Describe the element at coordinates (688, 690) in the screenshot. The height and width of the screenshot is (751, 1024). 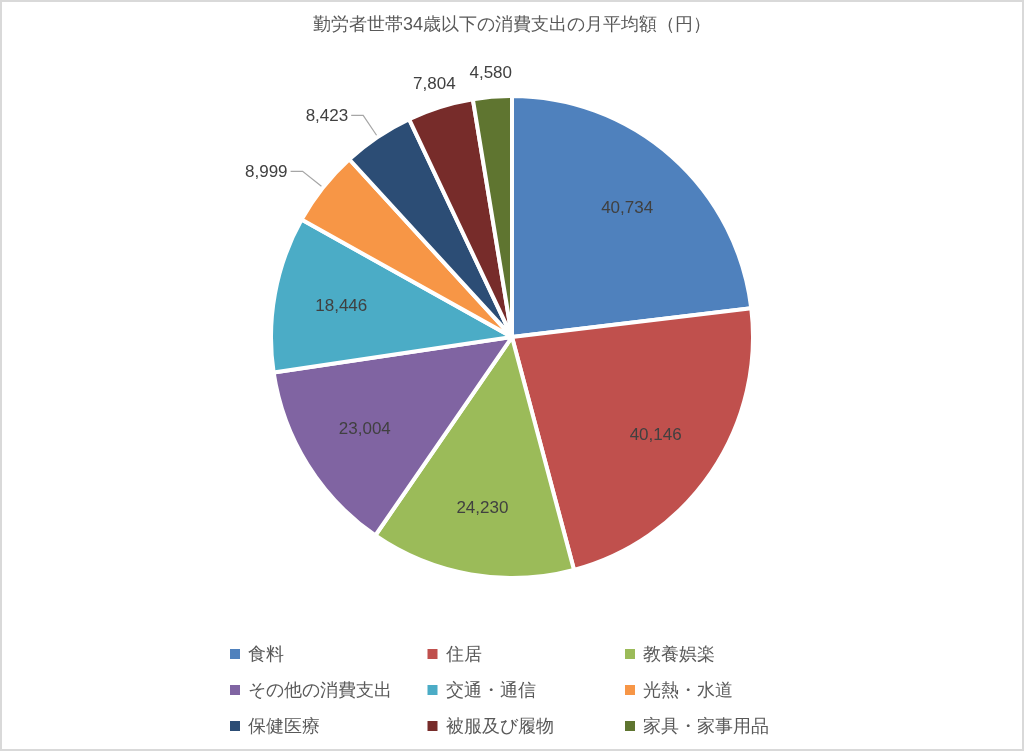
I see `legend-label: 光熱・水道` at that location.